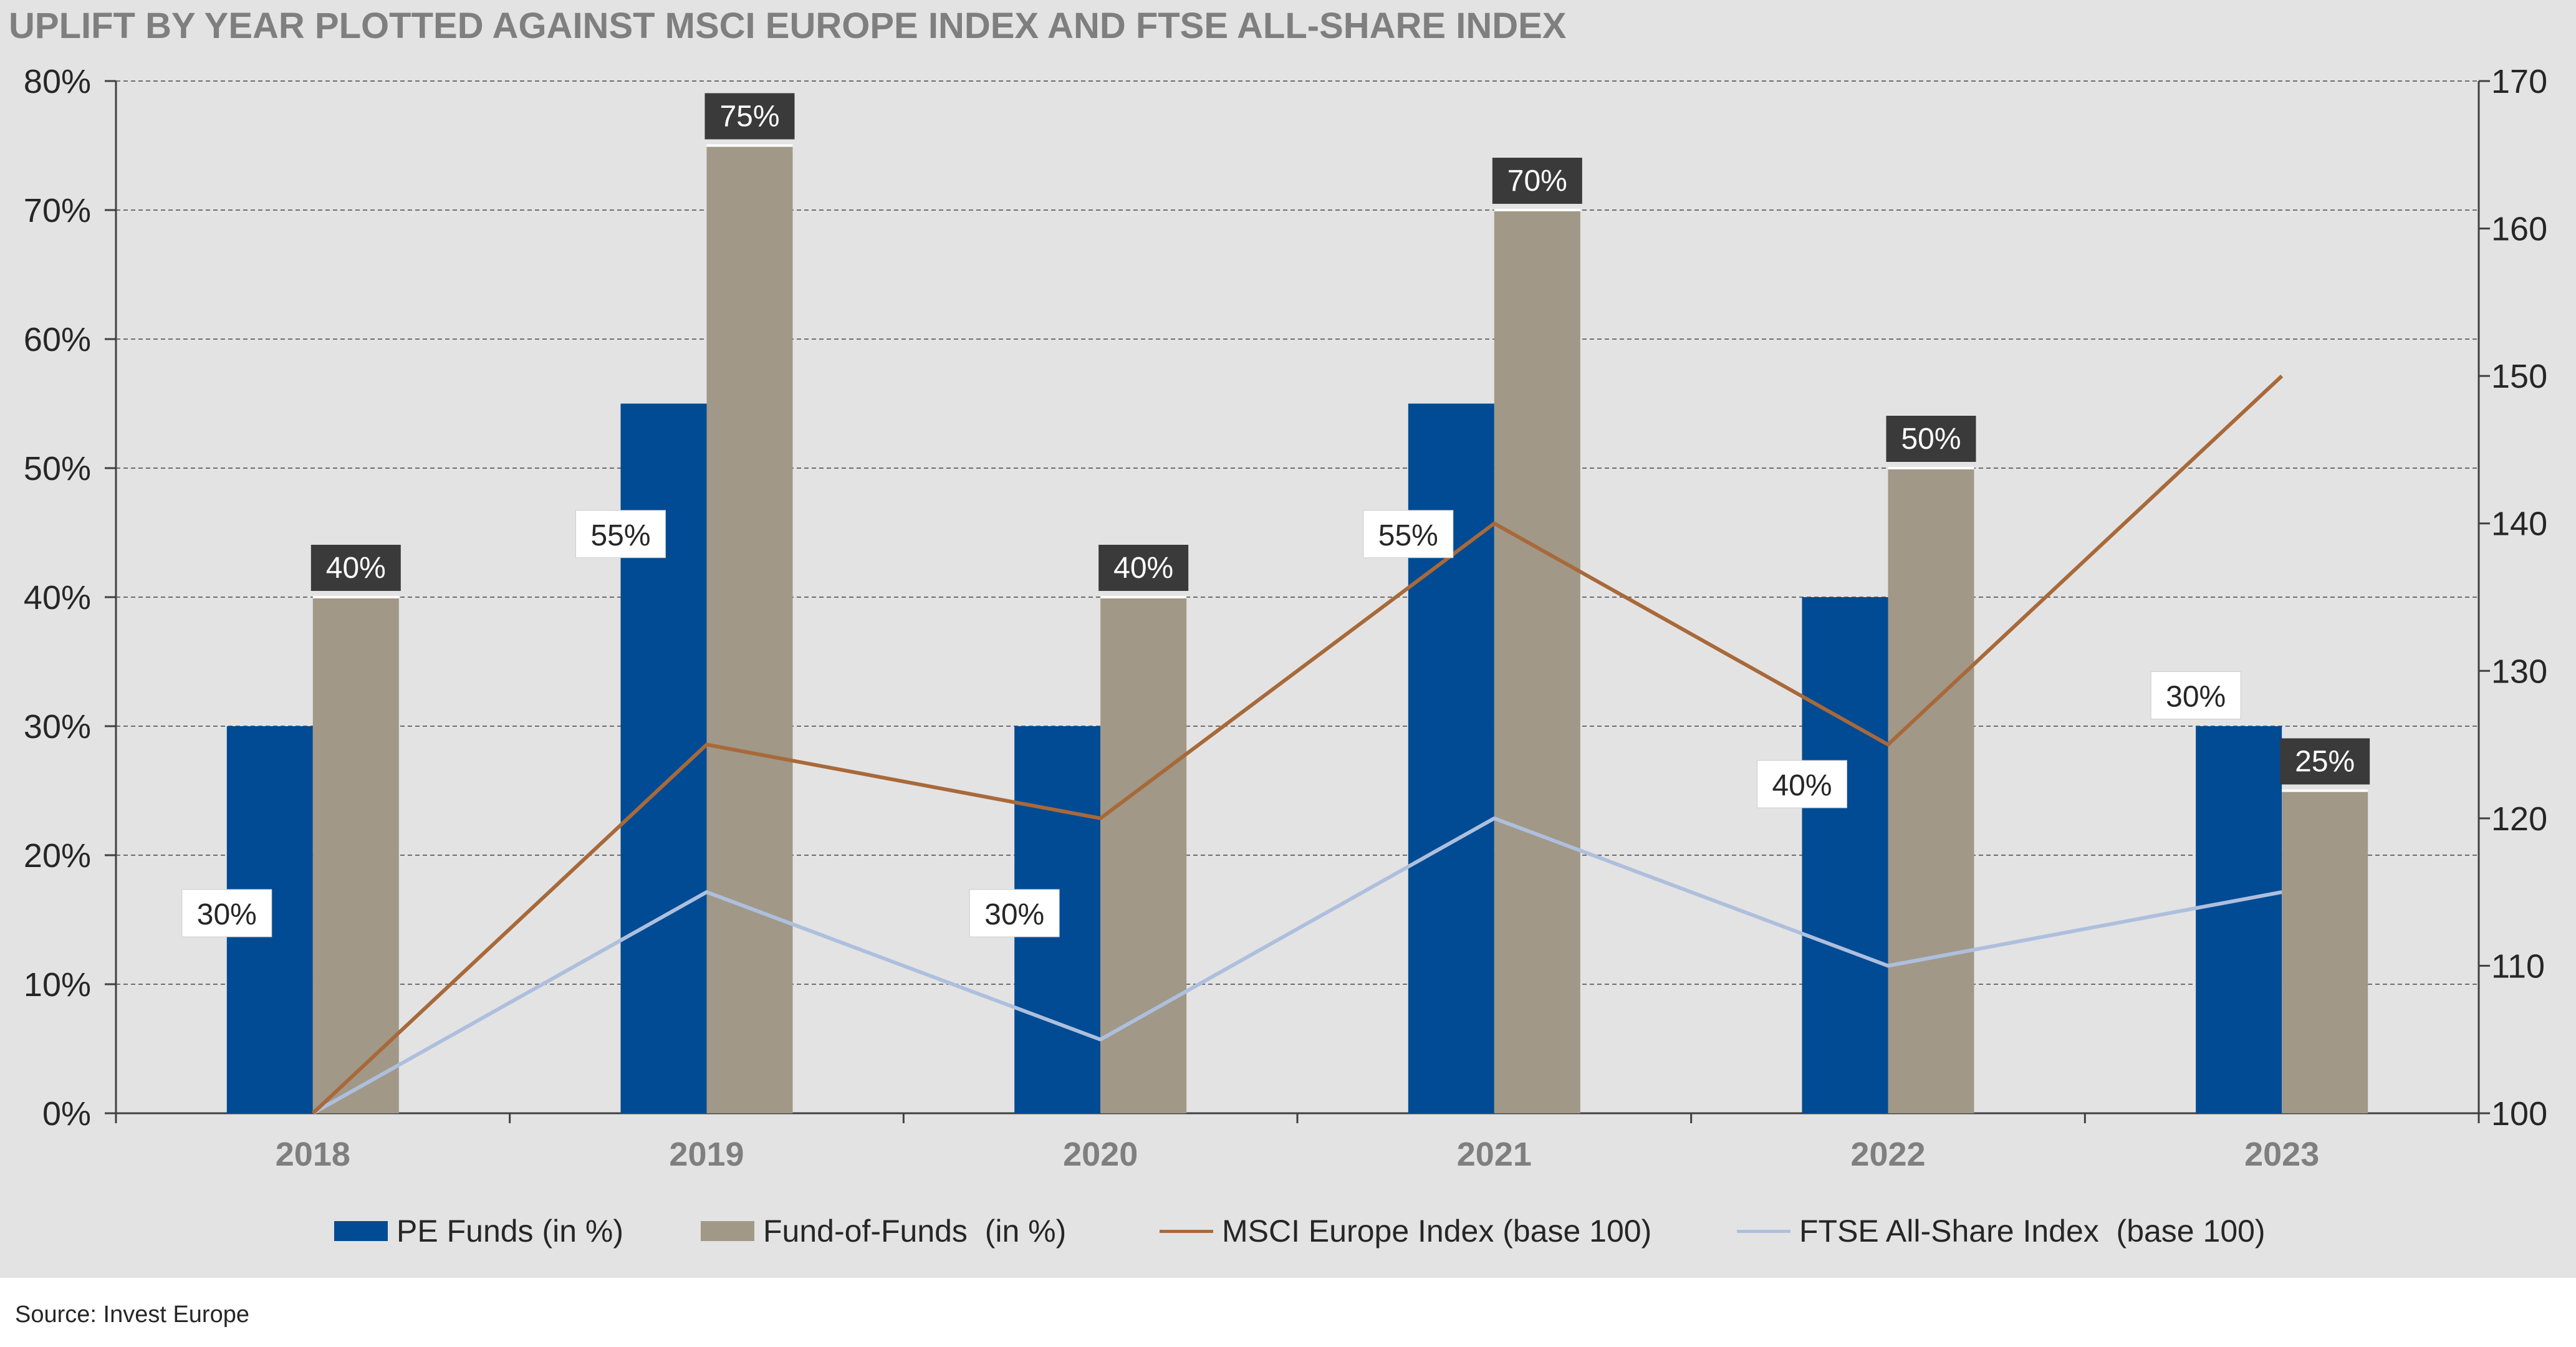 The height and width of the screenshot is (1347, 2576). What do you see at coordinates (2519, 81) in the screenshot?
I see `y2-tick-label: 170` at bounding box center [2519, 81].